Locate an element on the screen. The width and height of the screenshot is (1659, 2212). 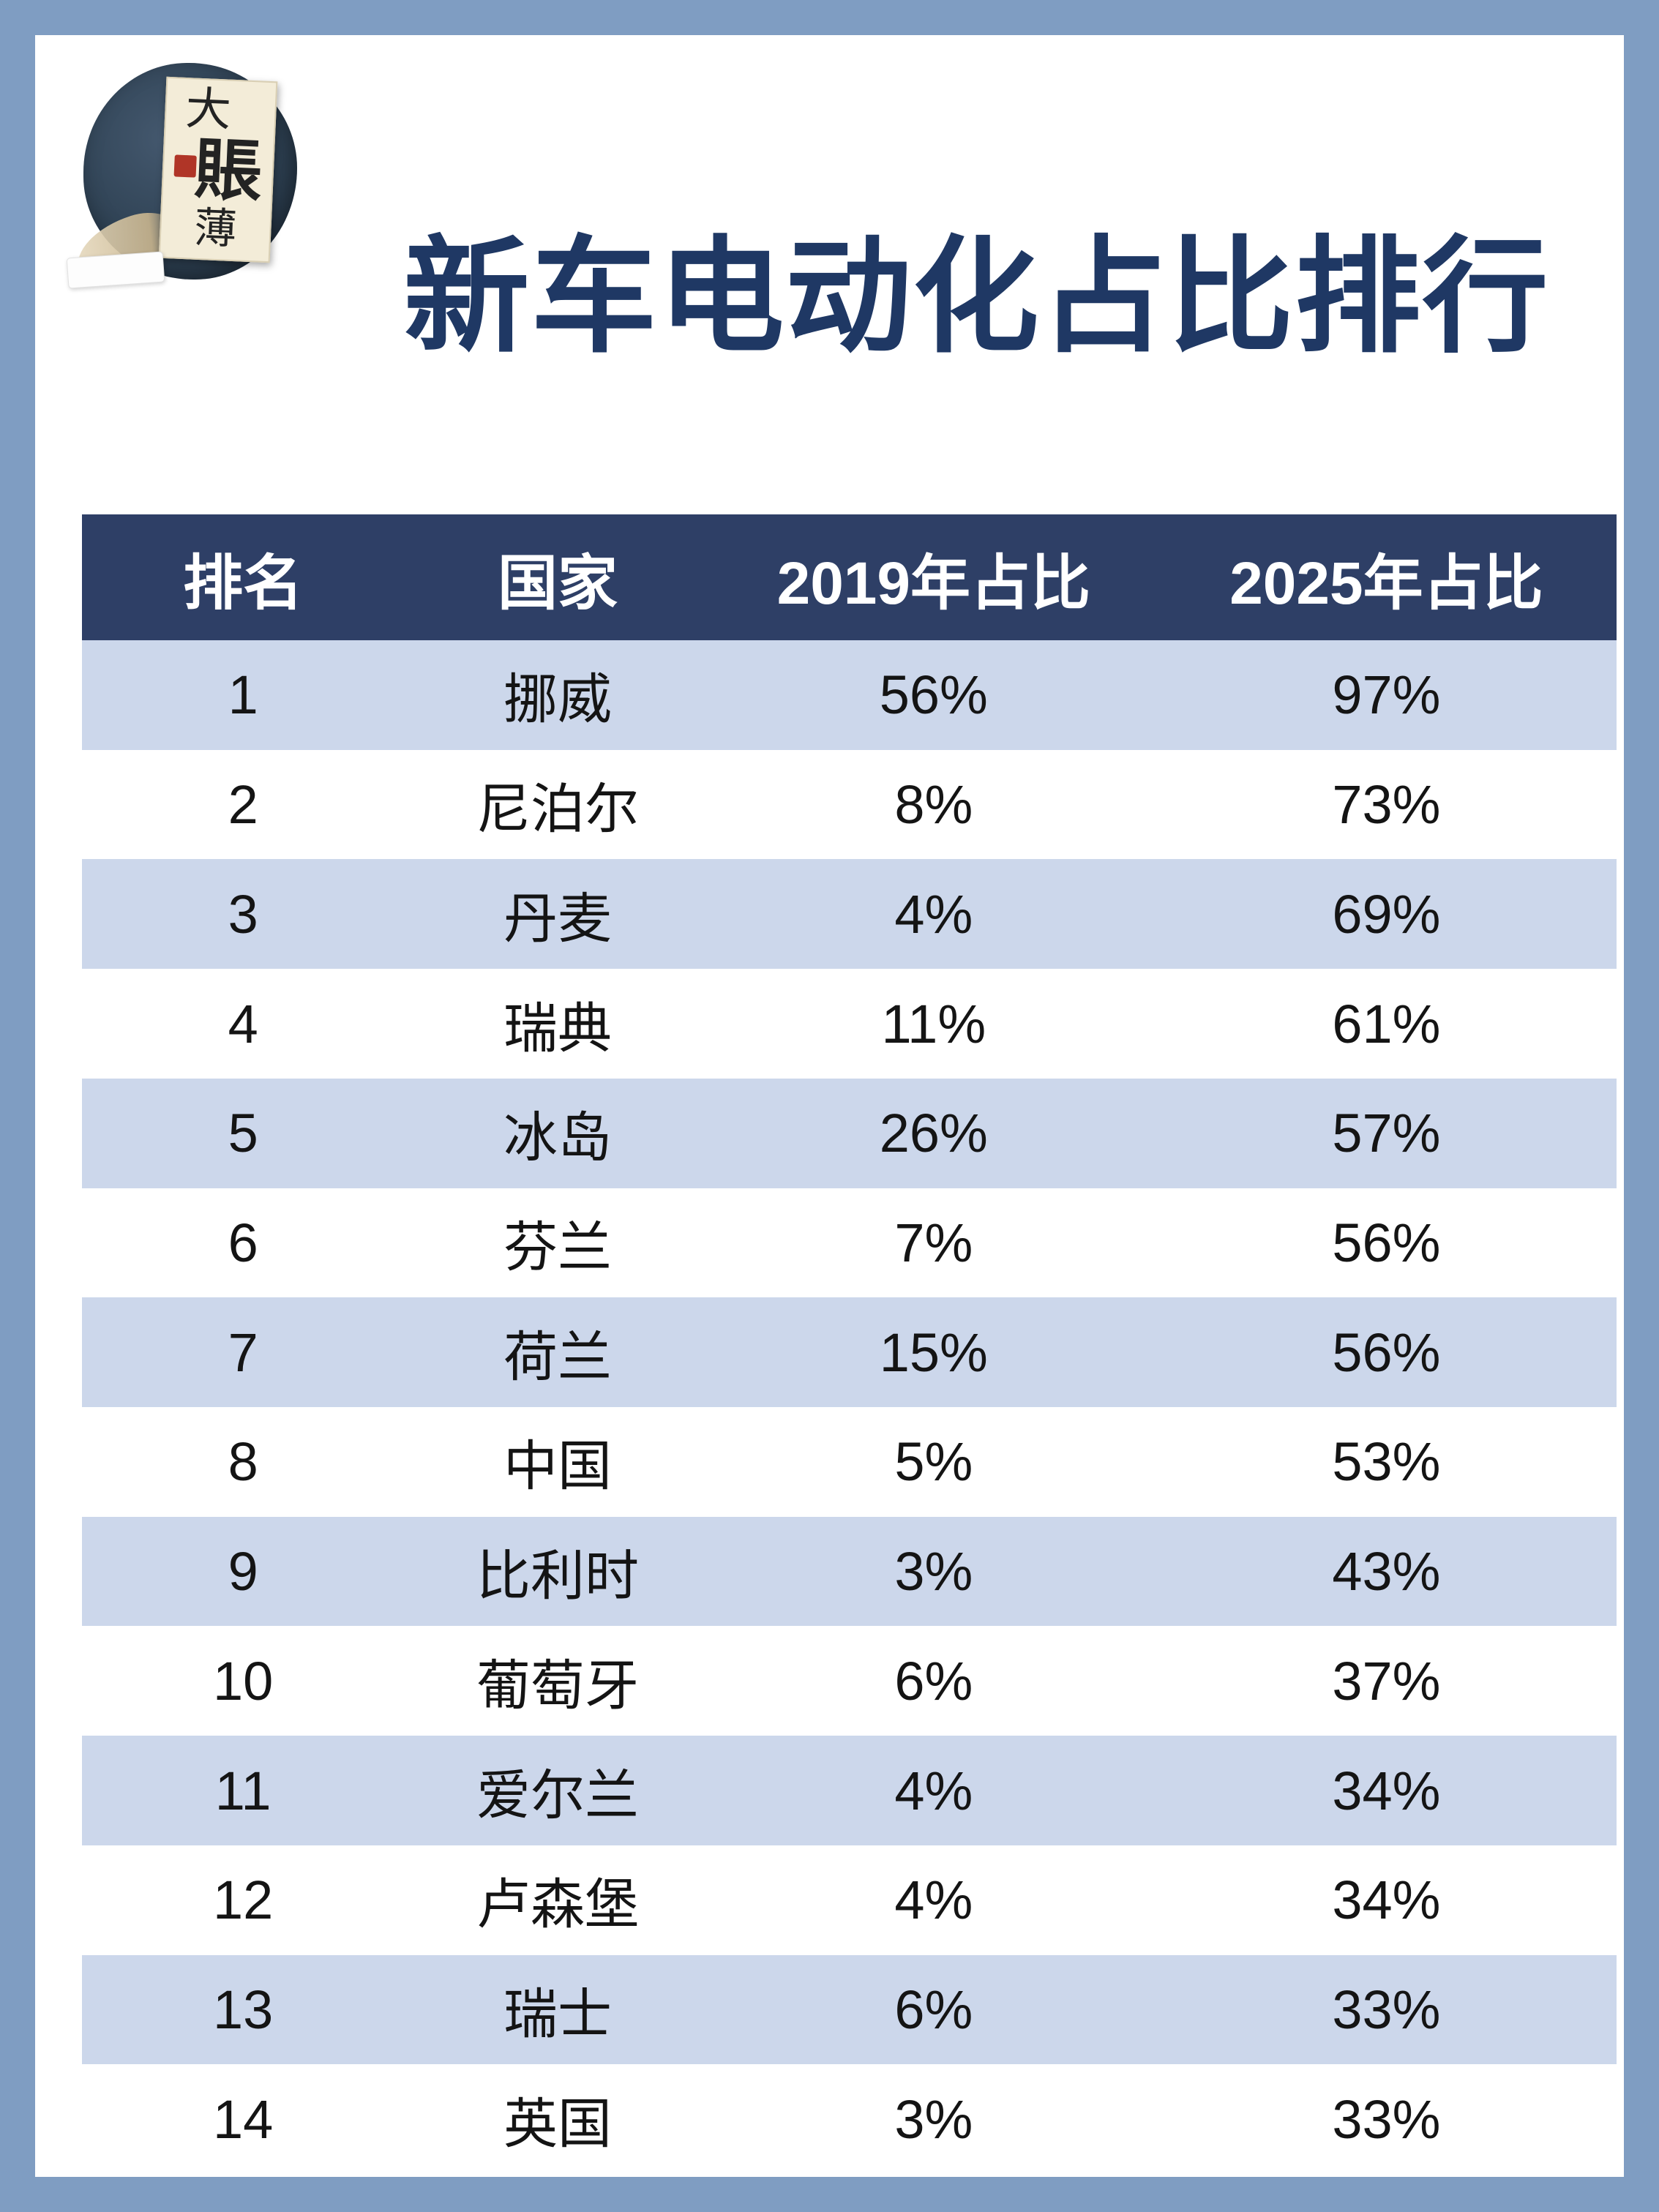
pct-2025-cell: 73% is located at coordinates (1386, 805).